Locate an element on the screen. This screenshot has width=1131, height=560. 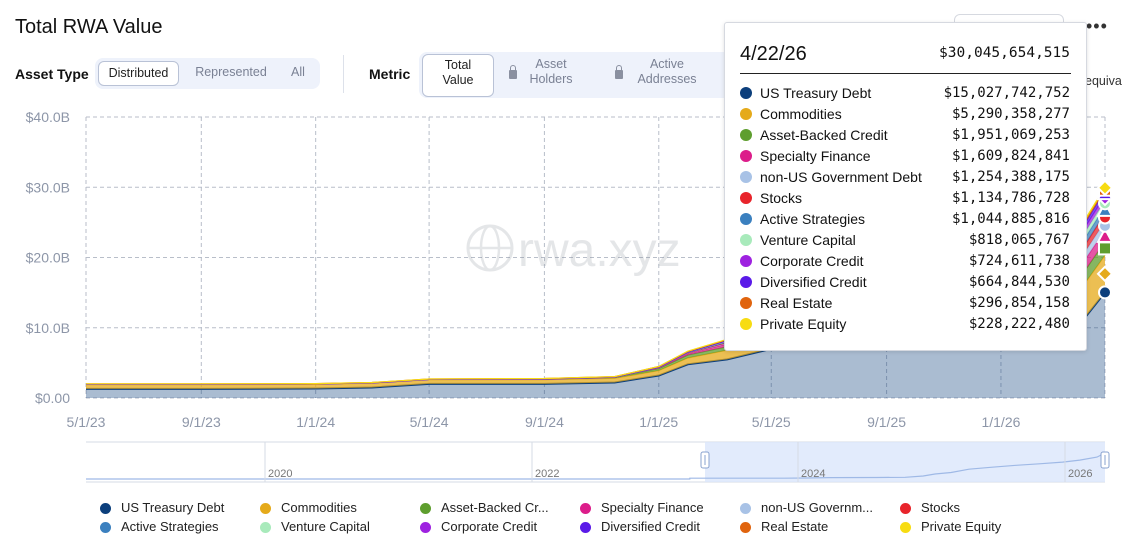
tooltip-row: Real Estate $296,854,158 is located at coordinates (905, 303).